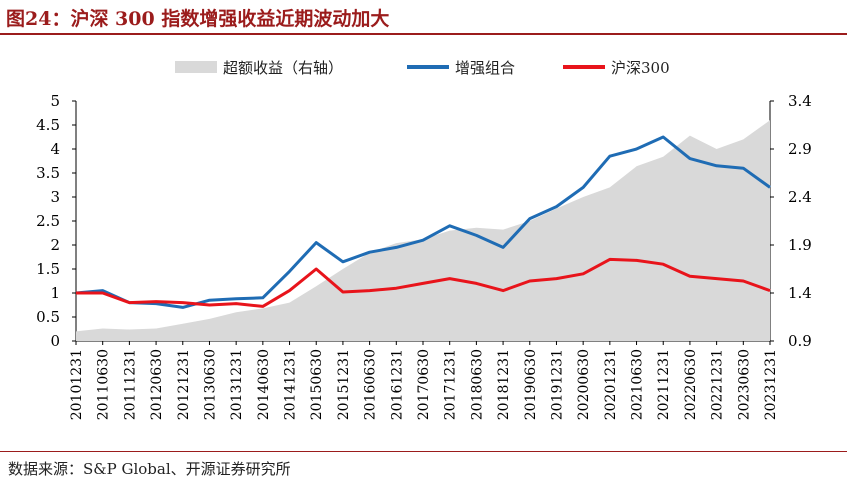 This screenshot has width=847, height=488. I want to click on title-divider, so click(423, 34).